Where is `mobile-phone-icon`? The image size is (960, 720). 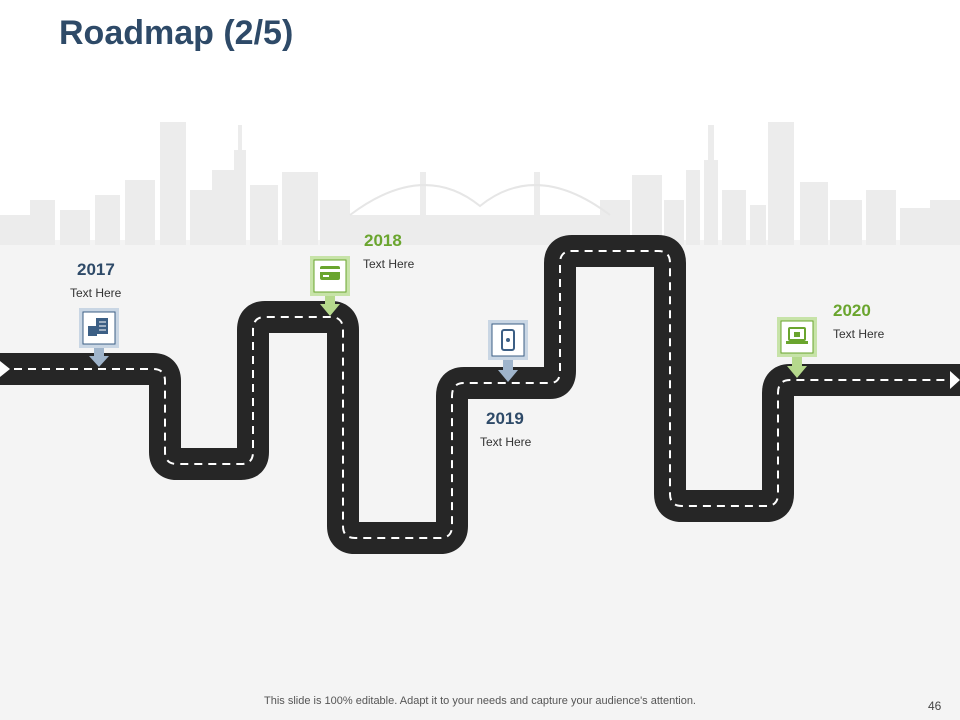 mobile-phone-icon is located at coordinates (508, 340).